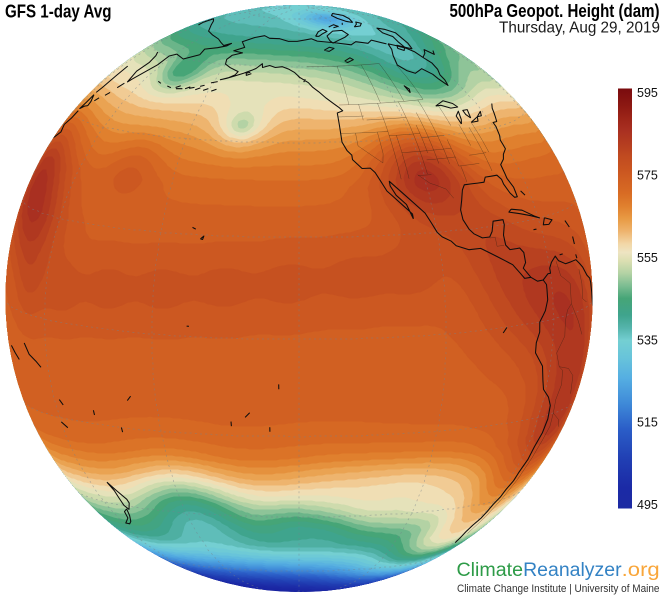 The image size is (665, 599). What do you see at coordinates (641, 570) in the screenshot?
I see `svg-text: .org` at bounding box center [641, 570].